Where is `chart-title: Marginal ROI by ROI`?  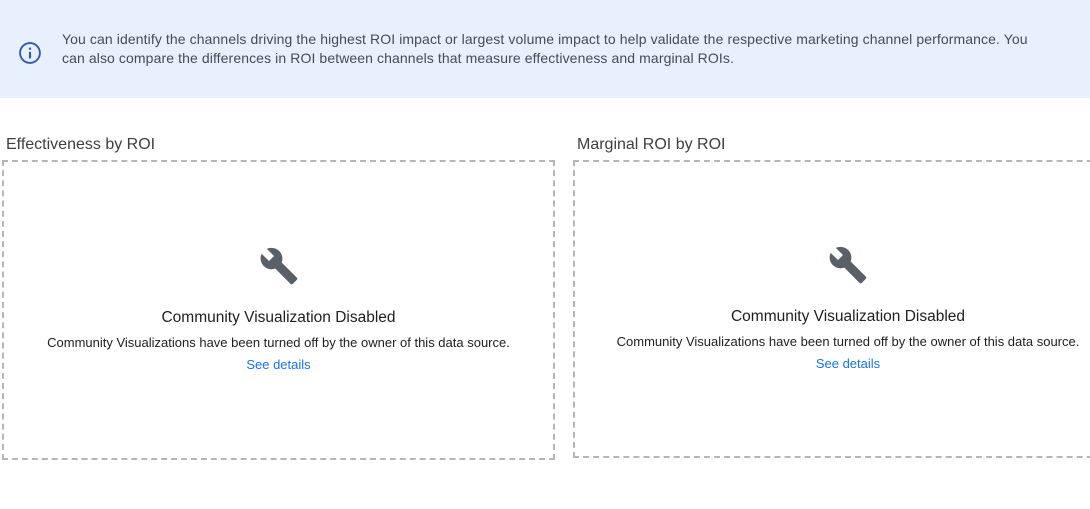 chart-title: Marginal ROI by ROI is located at coordinates (651, 144).